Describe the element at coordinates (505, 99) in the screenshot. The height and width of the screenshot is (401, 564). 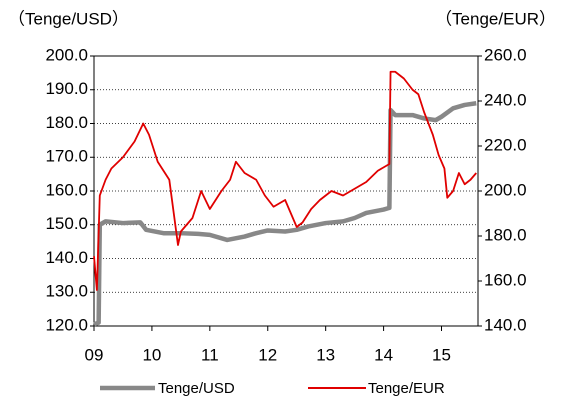
I see `y2-tick-label: 240.0` at that location.